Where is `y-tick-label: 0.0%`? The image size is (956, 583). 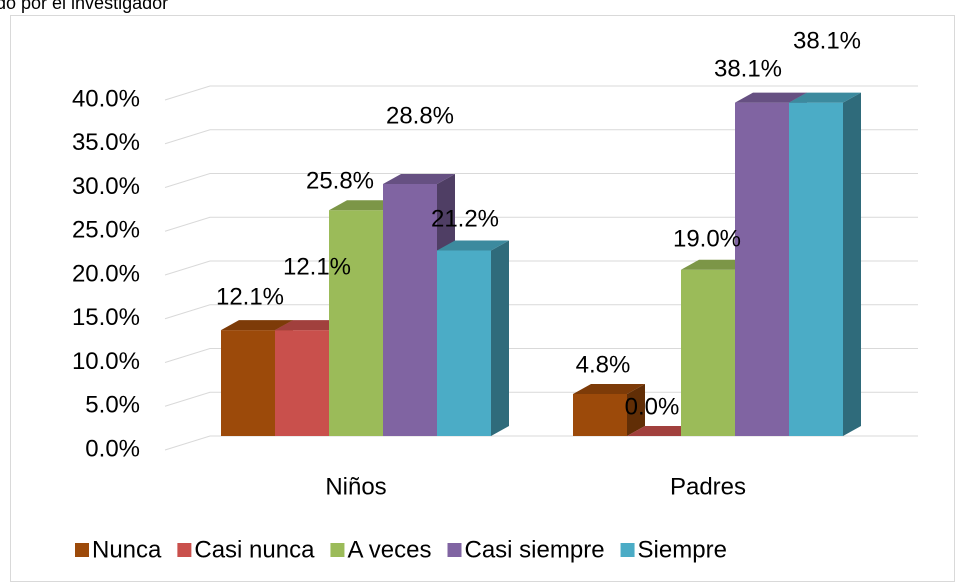 y-tick-label: 0.0% is located at coordinates (112, 448).